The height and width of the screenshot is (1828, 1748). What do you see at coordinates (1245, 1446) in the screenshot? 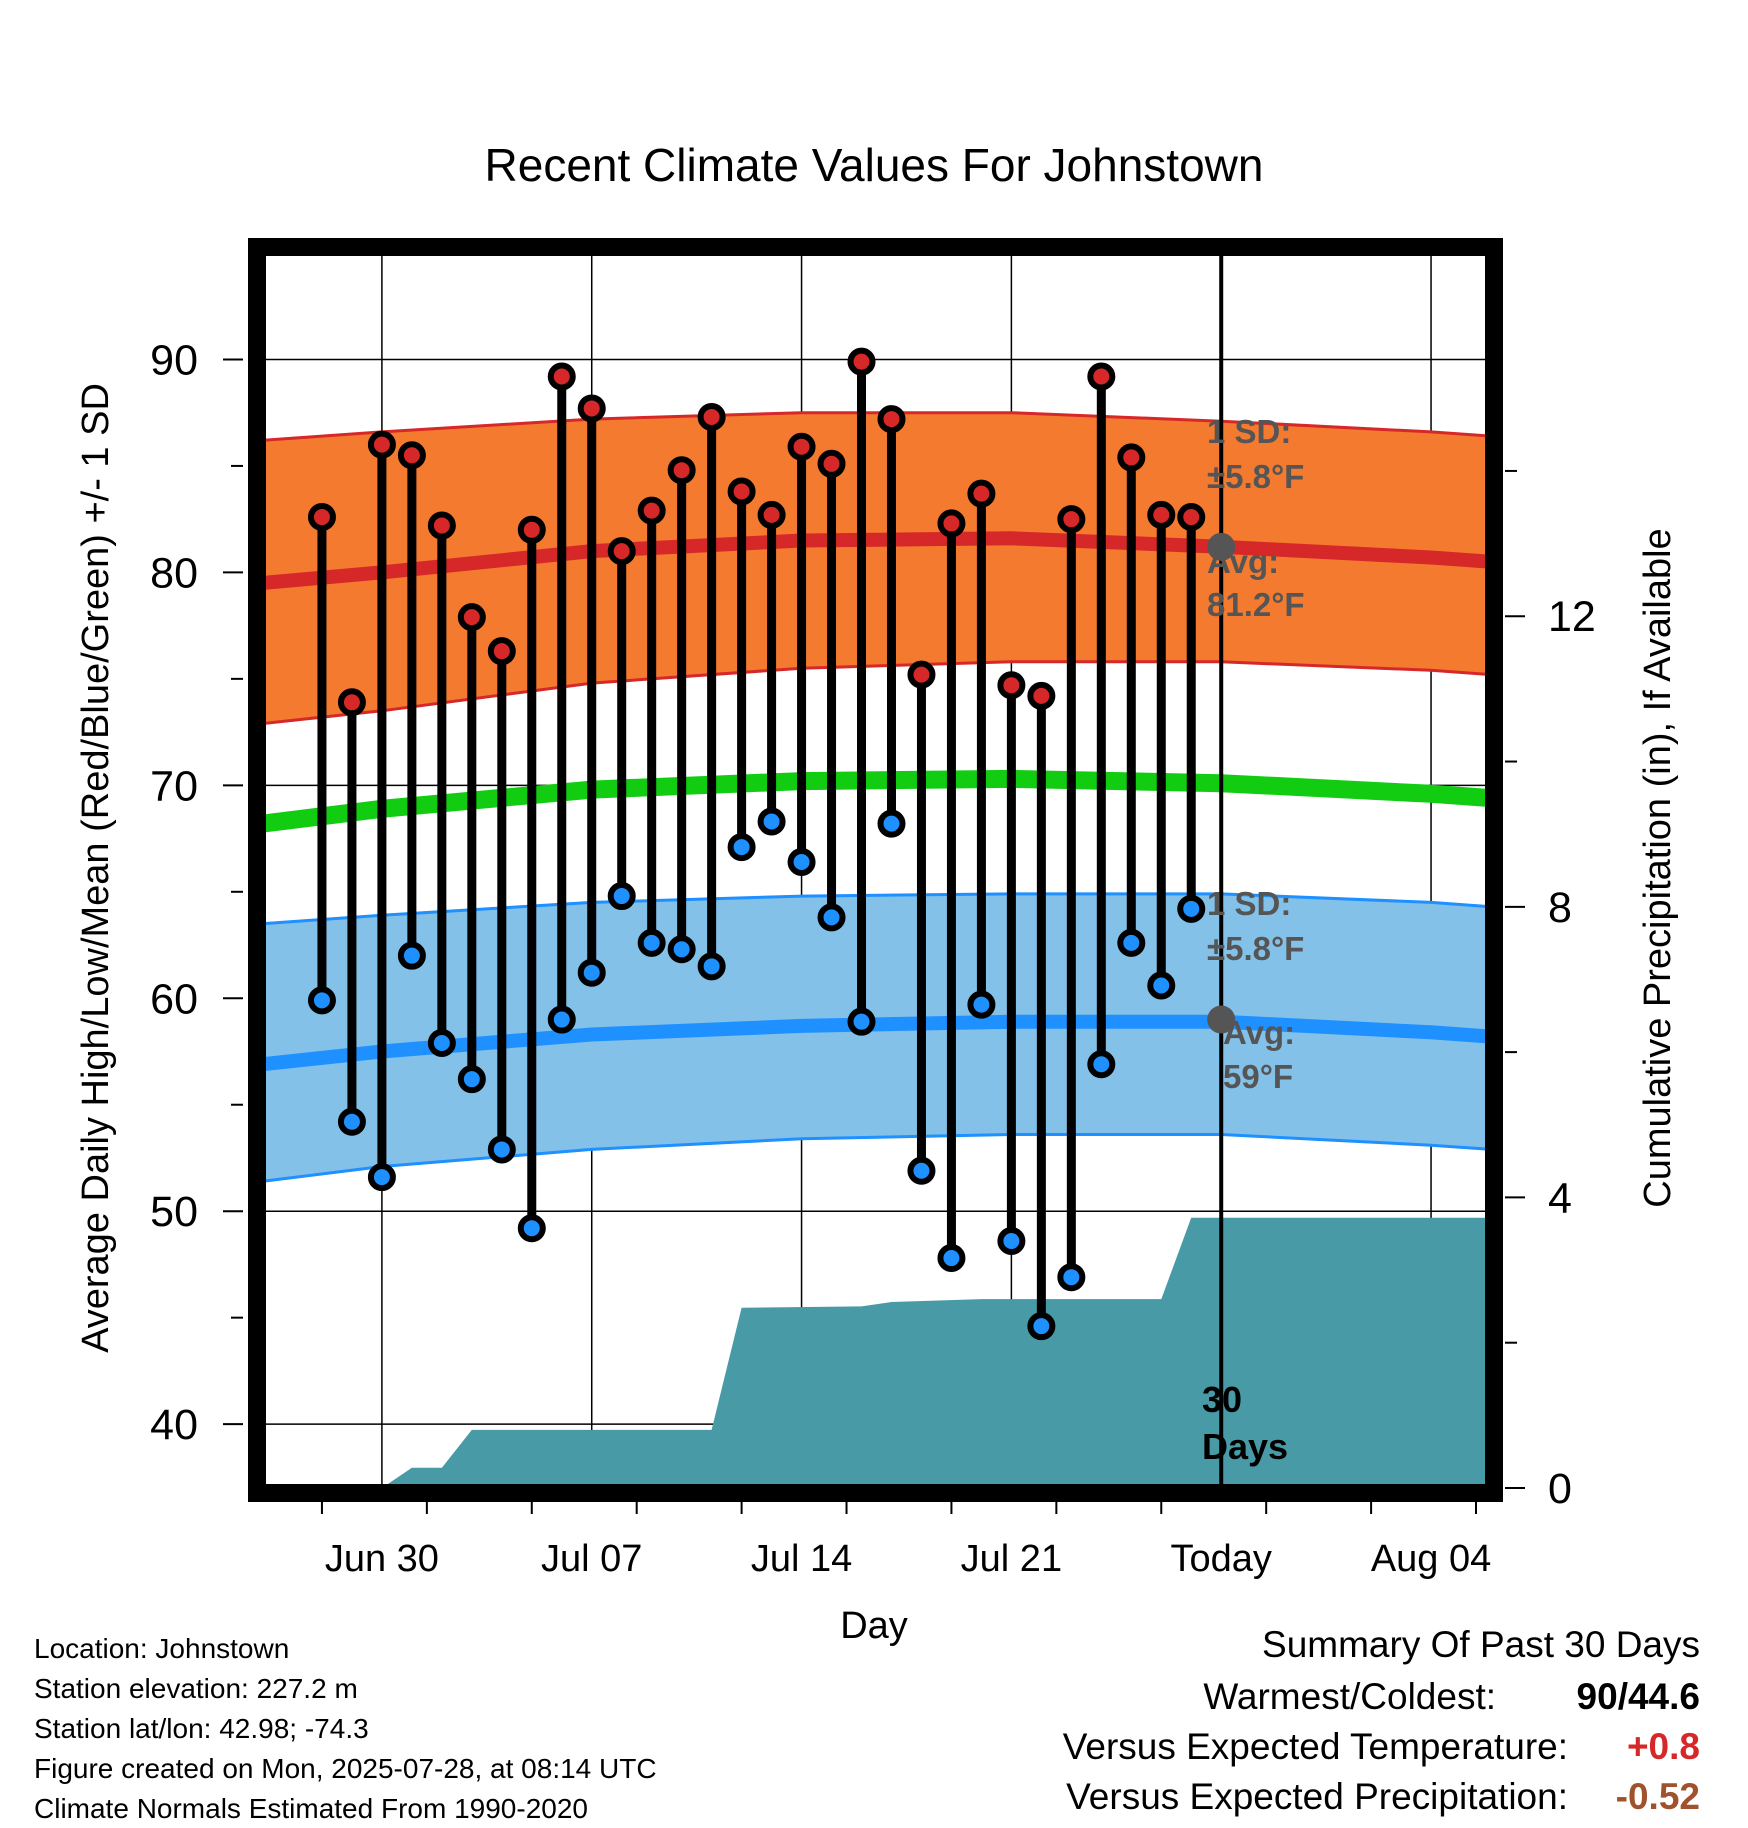
I see `days-label-text: Days` at bounding box center [1245, 1446].